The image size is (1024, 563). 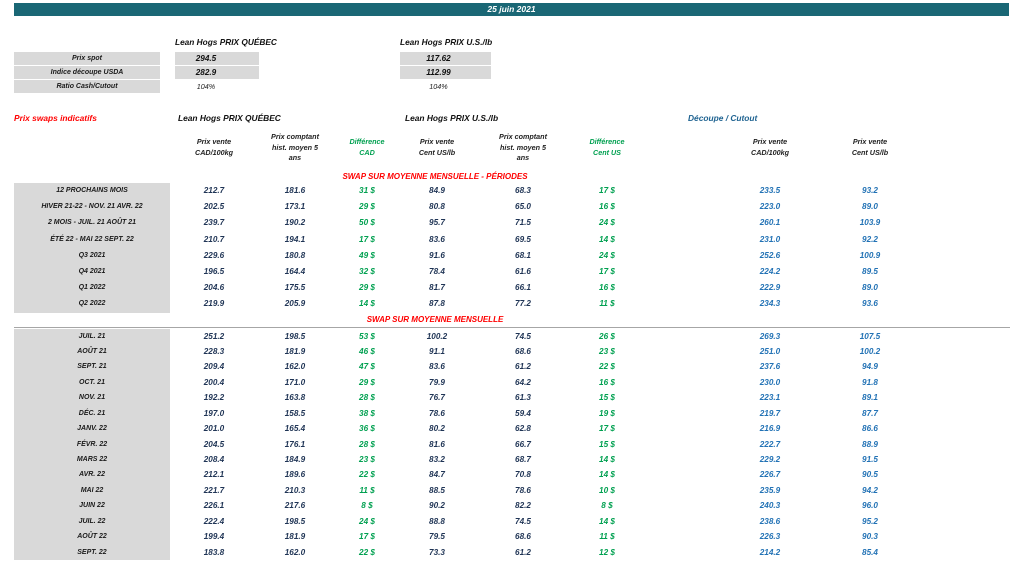 What do you see at coordinates (367, 413) in the screenshot?
I see `value-difference-cad: 38 $` at bounding box center [367, 413].